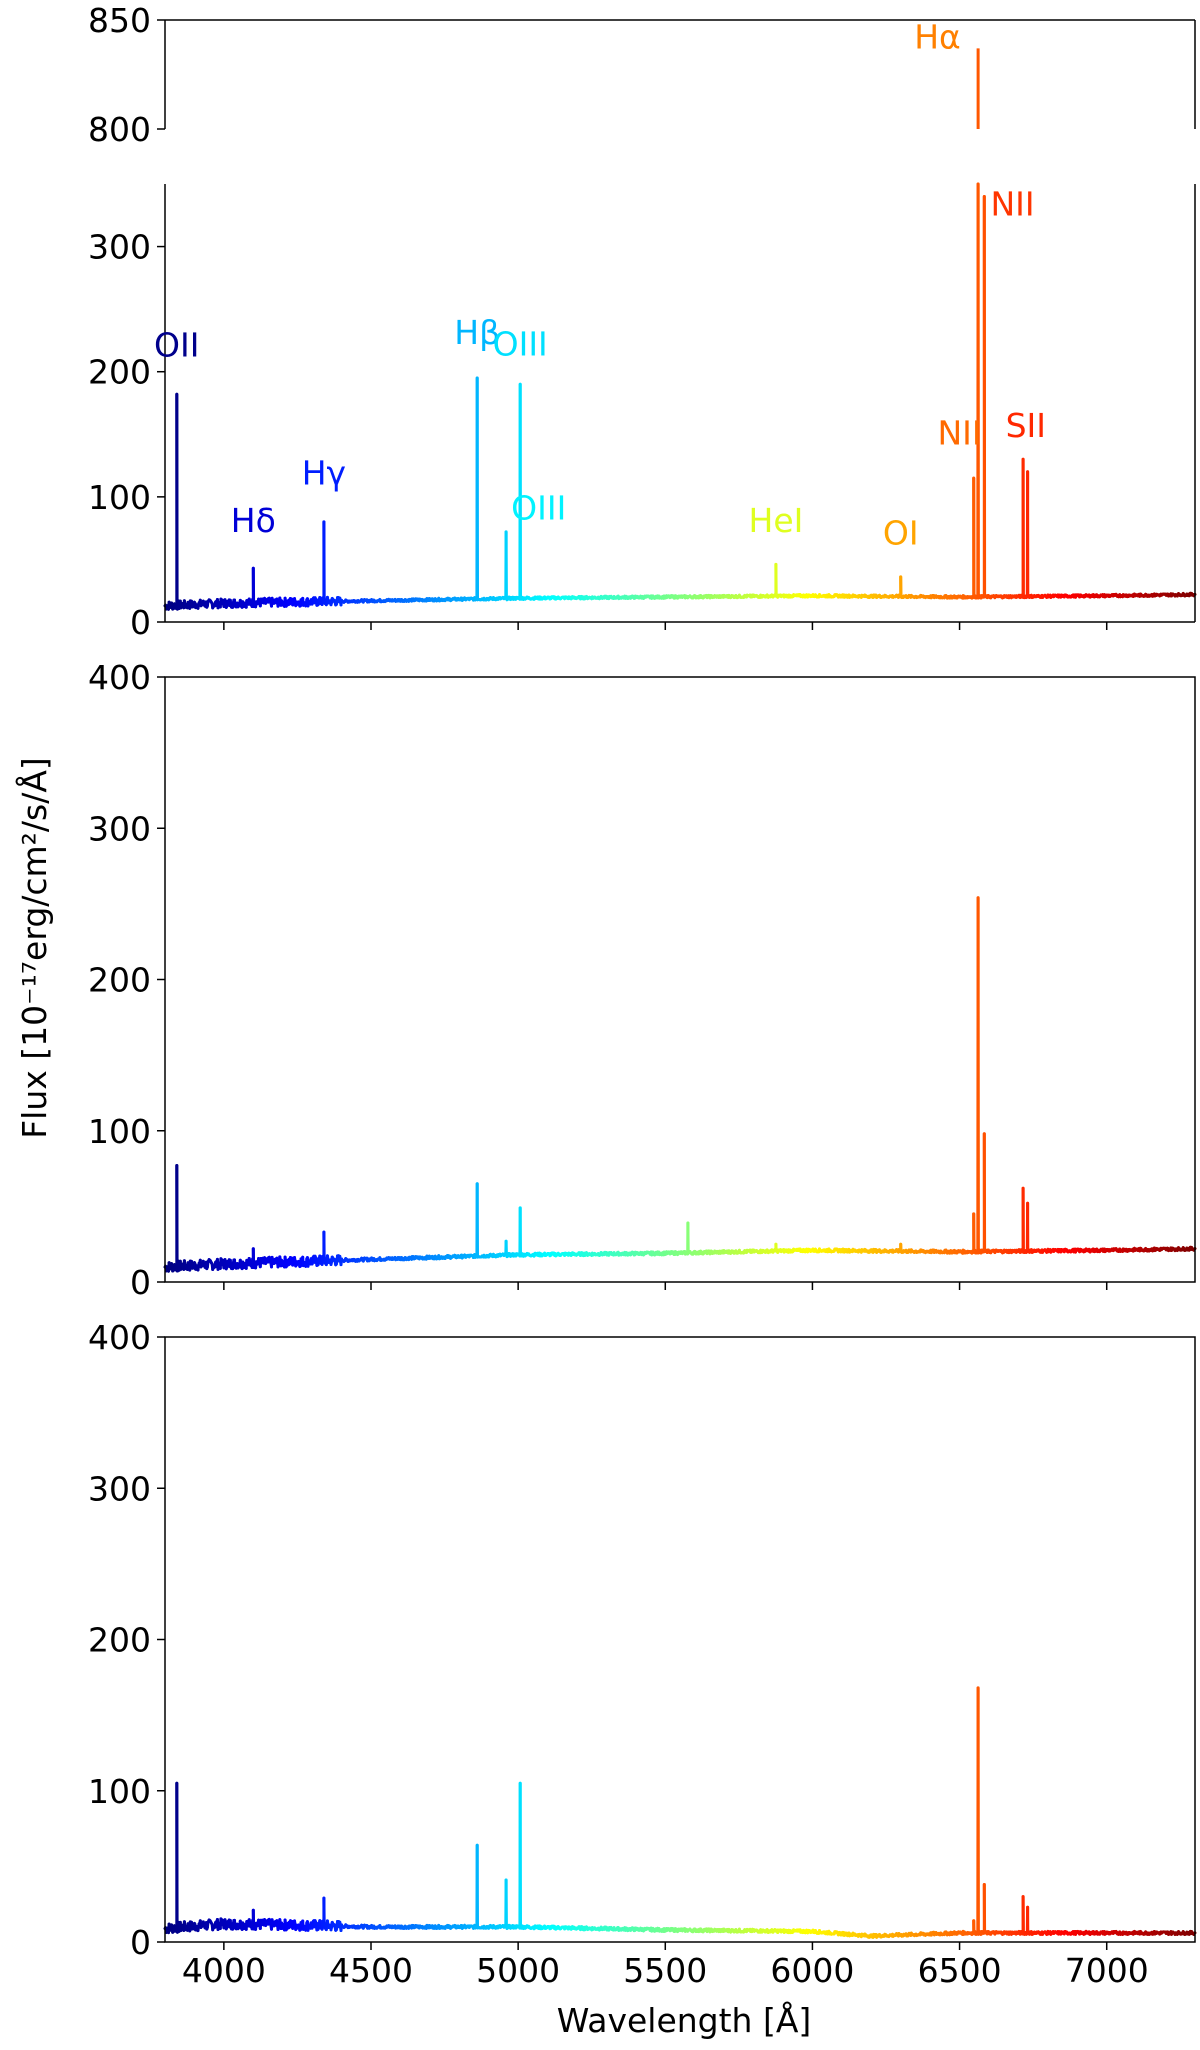 The height and width of the screenshot is (2050, 1200). I want to click on y-tick-label: 400, so click(119, 677).